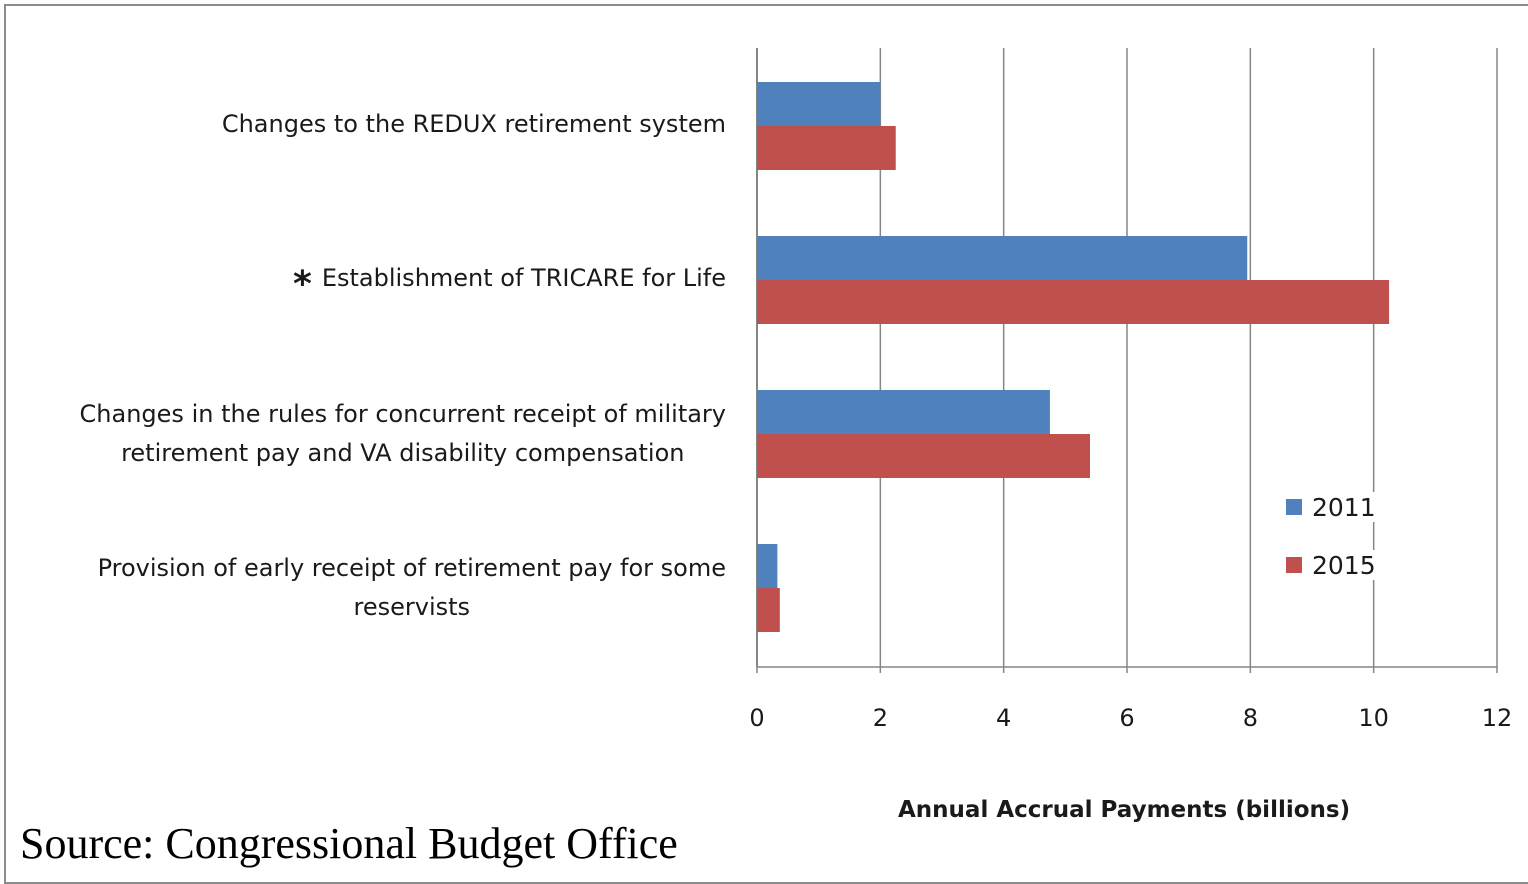 The width and height of the screenshot is (1528, 884). Describe the element at coordinates (1373, 718) in the screenshot. I see `x-tick-label-10: 10` at that location.